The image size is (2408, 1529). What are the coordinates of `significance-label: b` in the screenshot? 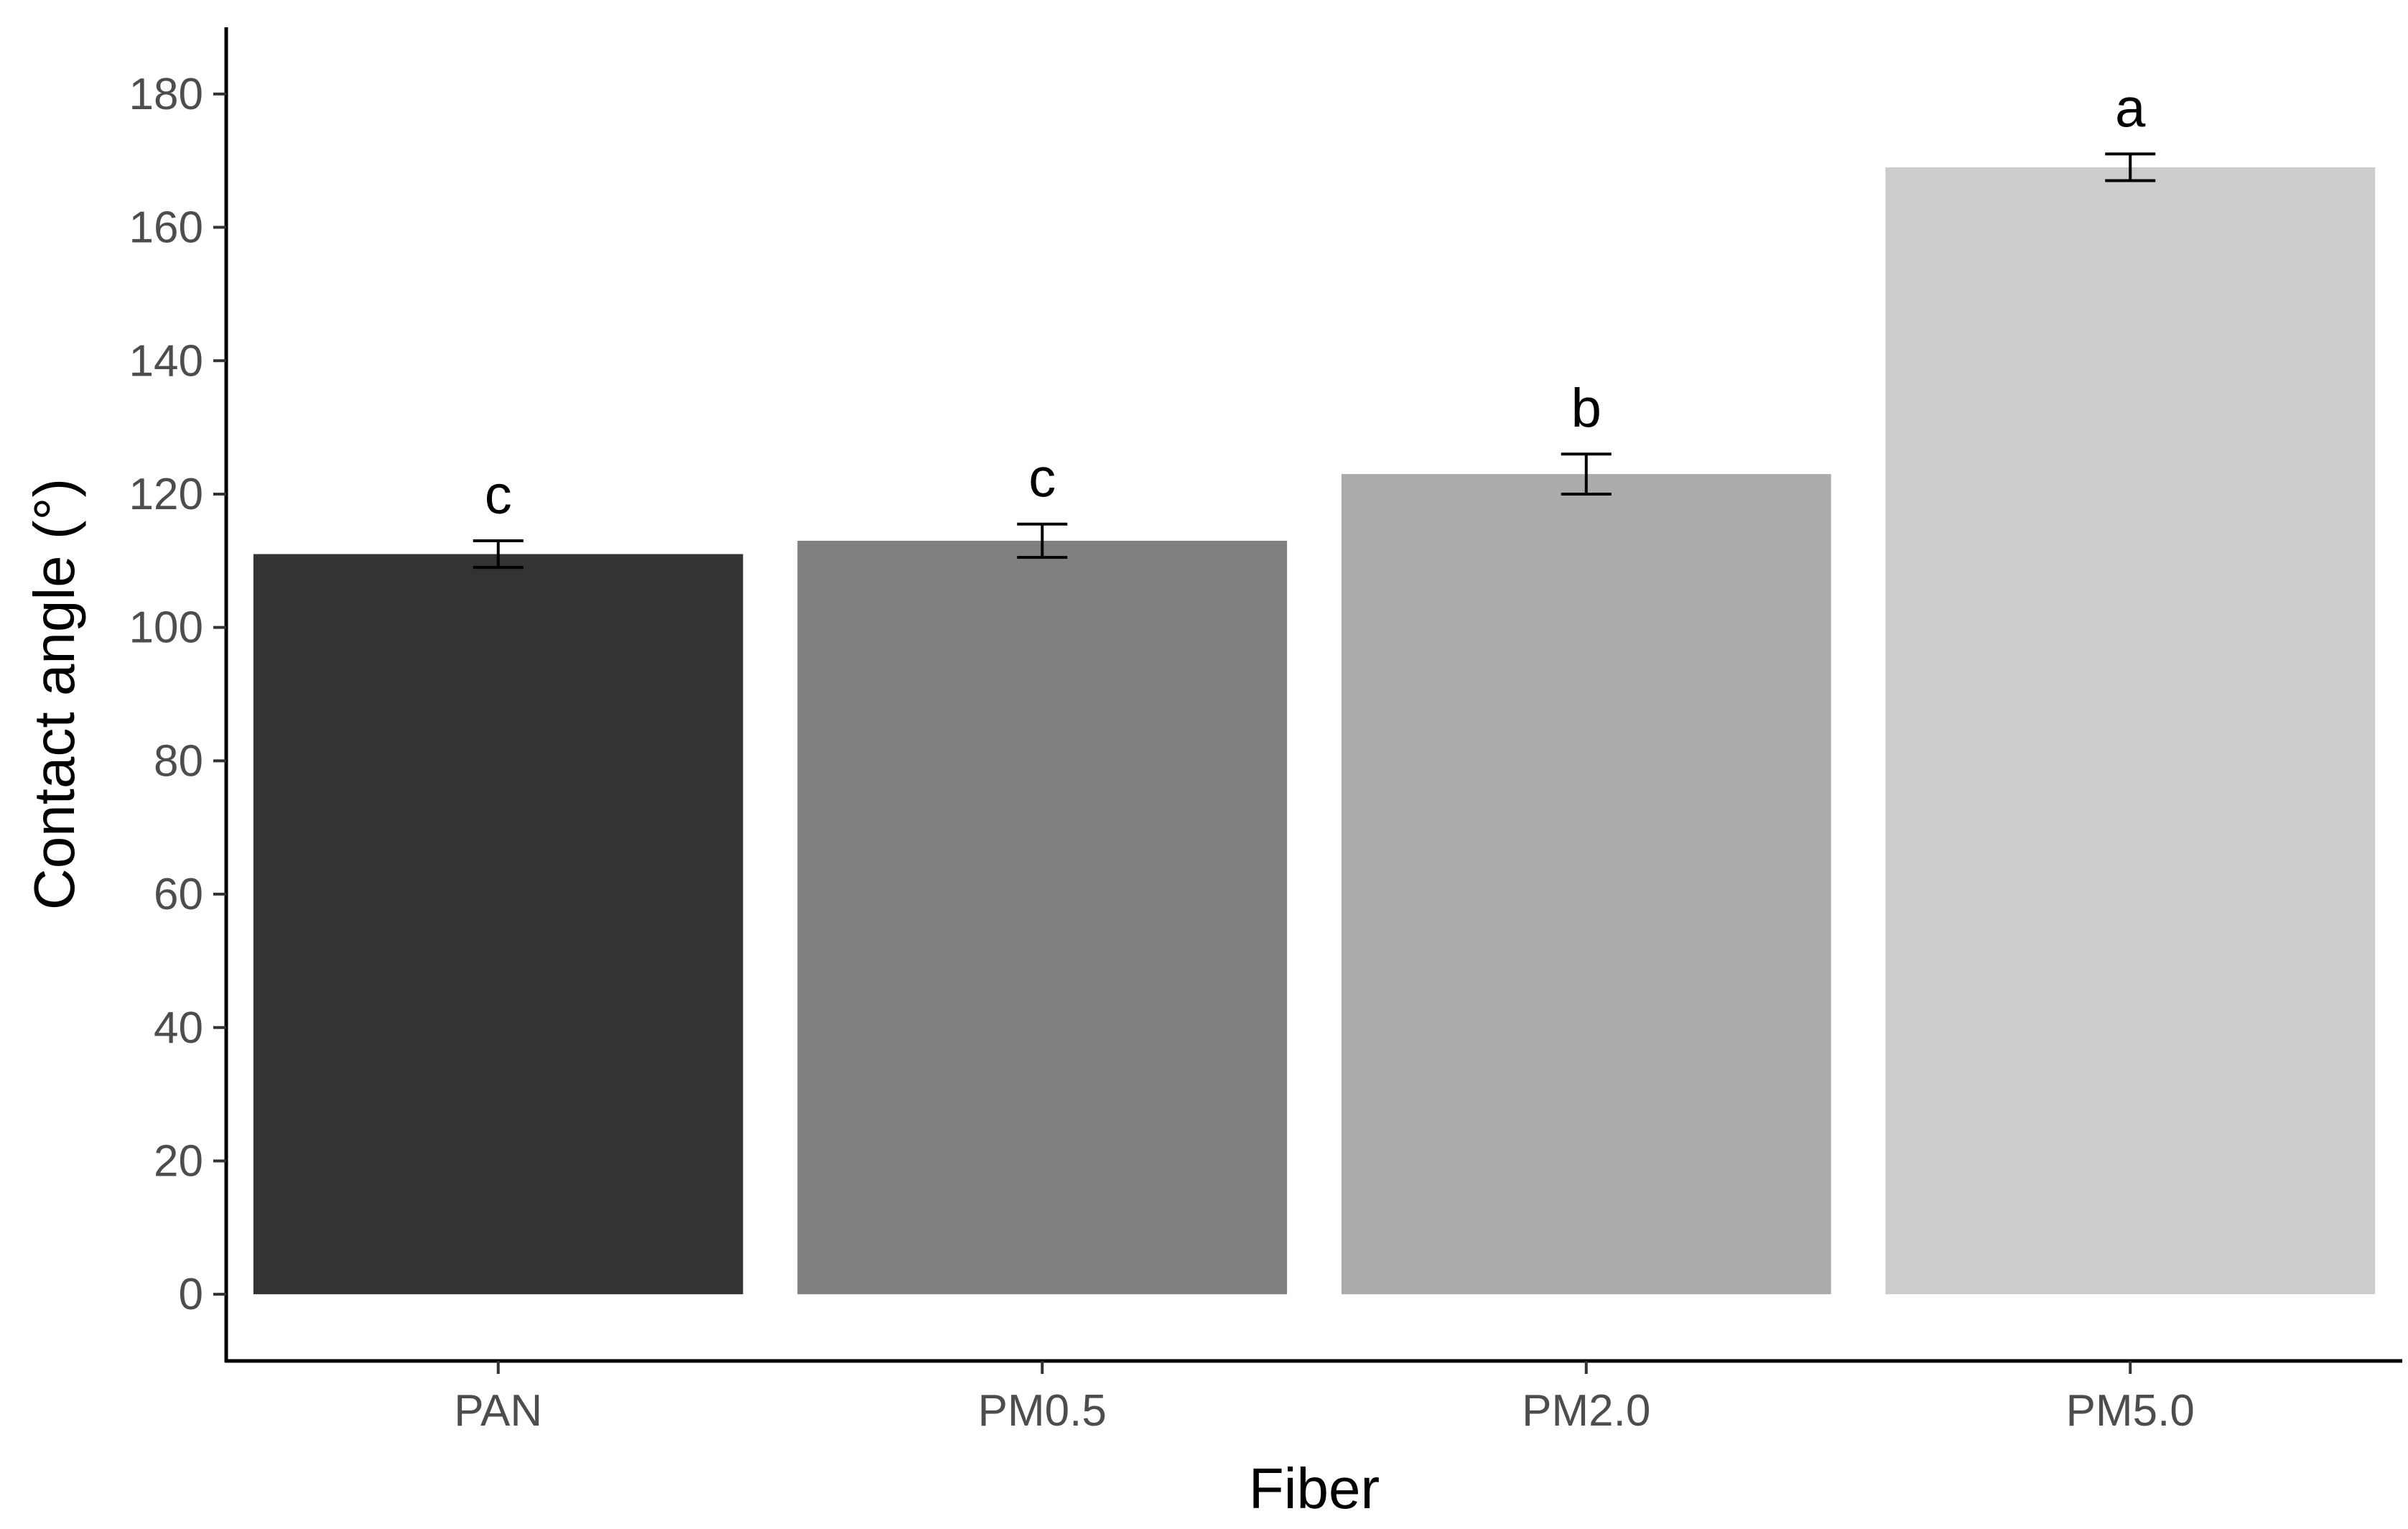 It's located at (1586, 408).